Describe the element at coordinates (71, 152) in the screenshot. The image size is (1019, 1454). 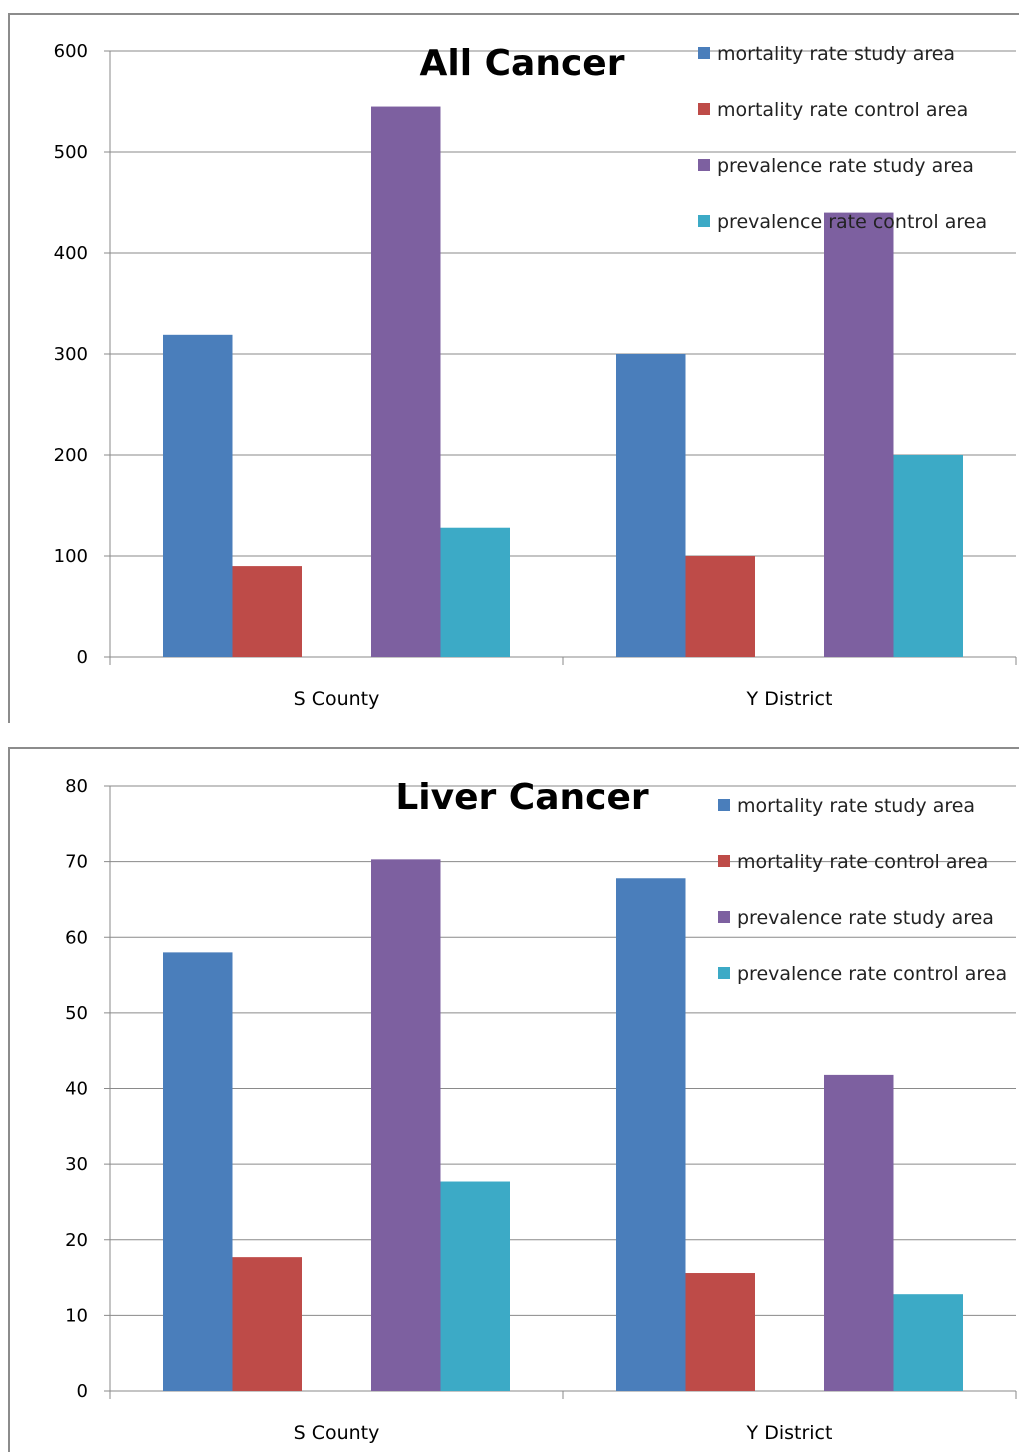
I see `y-tick-label: 500` at that location.